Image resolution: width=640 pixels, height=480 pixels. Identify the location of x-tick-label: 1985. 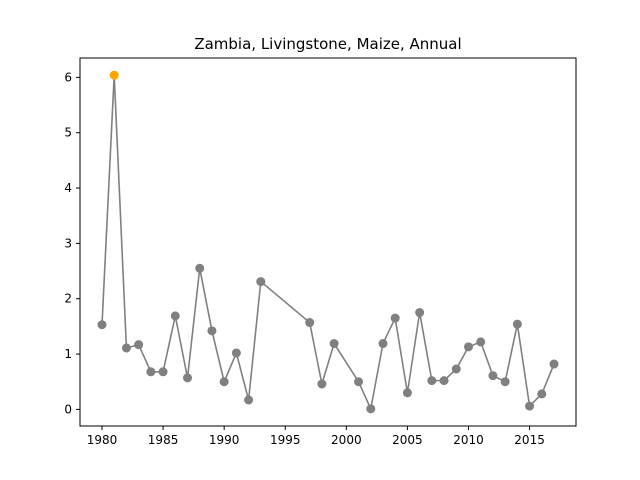
(163, 440).